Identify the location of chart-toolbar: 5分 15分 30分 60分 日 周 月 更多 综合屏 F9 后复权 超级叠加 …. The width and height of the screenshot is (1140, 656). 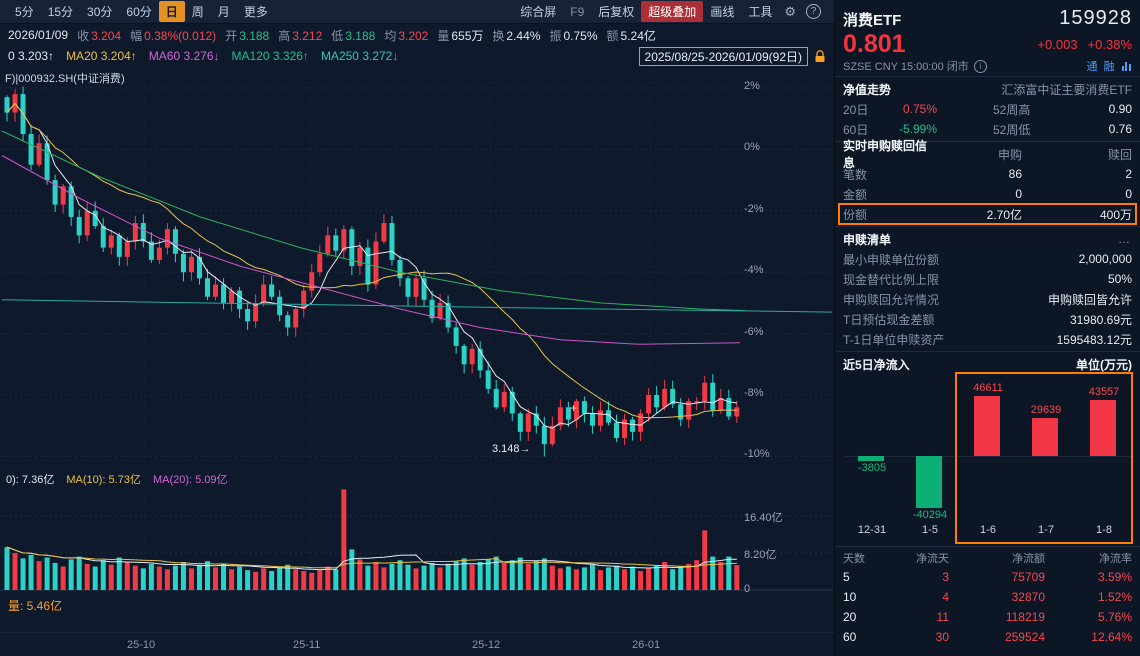
(417, 12).